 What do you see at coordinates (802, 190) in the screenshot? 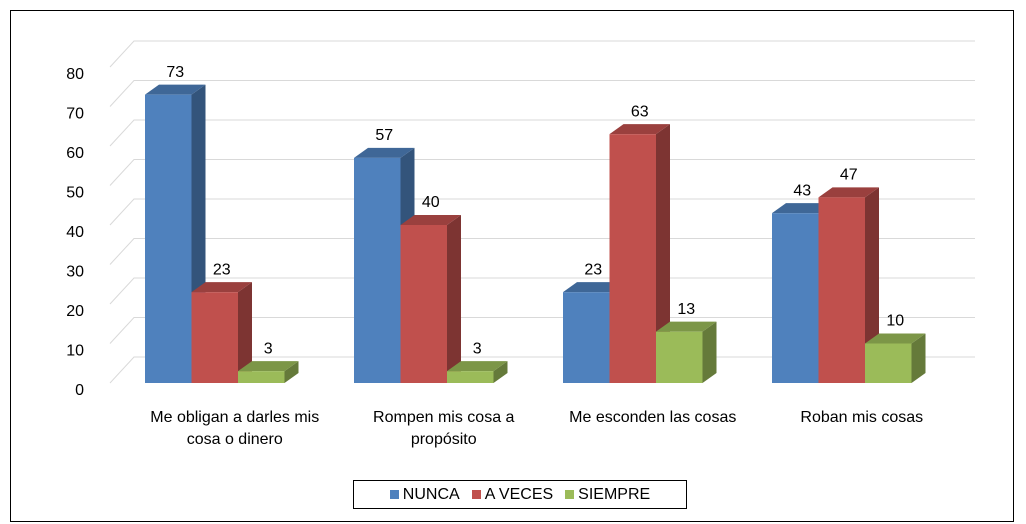
I see `data-label: 43` at bounding box center [802, 190].